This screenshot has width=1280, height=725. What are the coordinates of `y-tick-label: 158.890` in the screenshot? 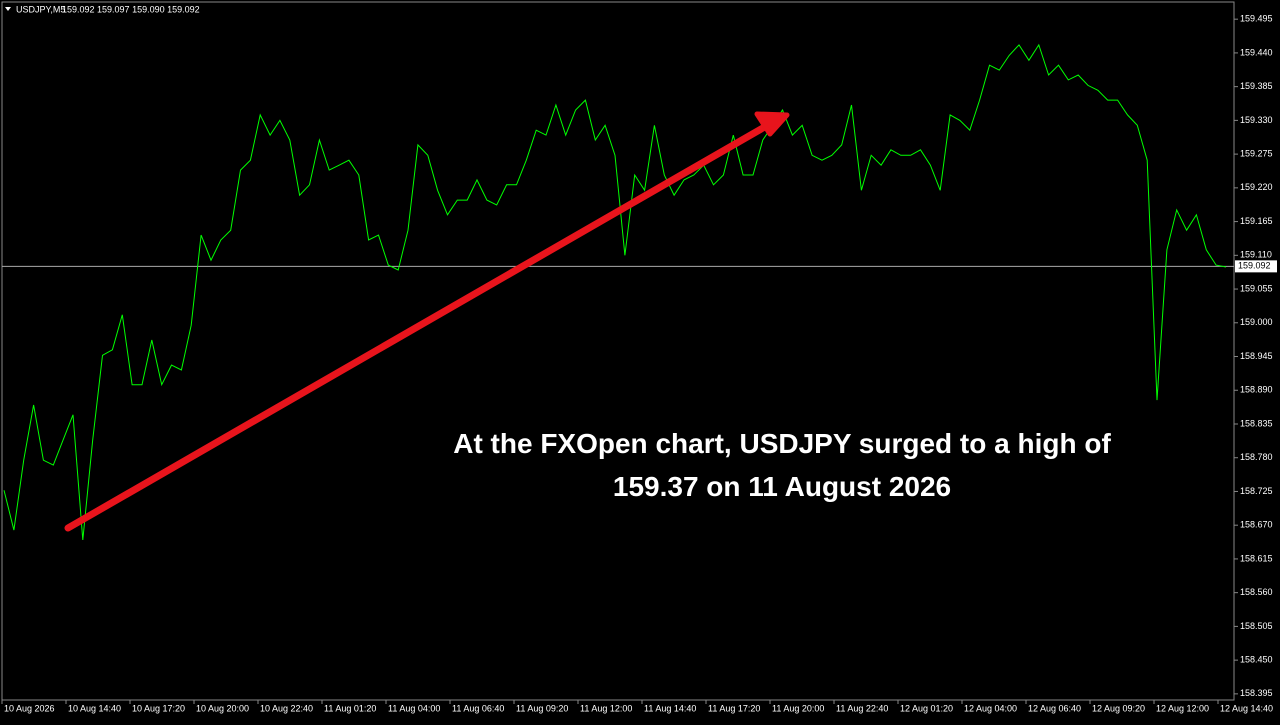 It's located at (1256, 390).